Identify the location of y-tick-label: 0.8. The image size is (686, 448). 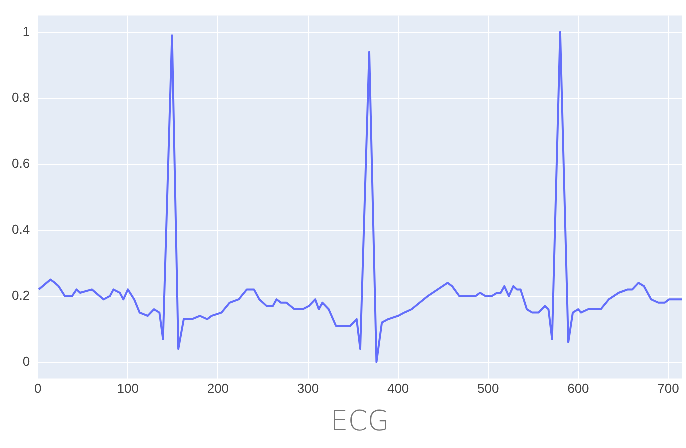
(21, 97).